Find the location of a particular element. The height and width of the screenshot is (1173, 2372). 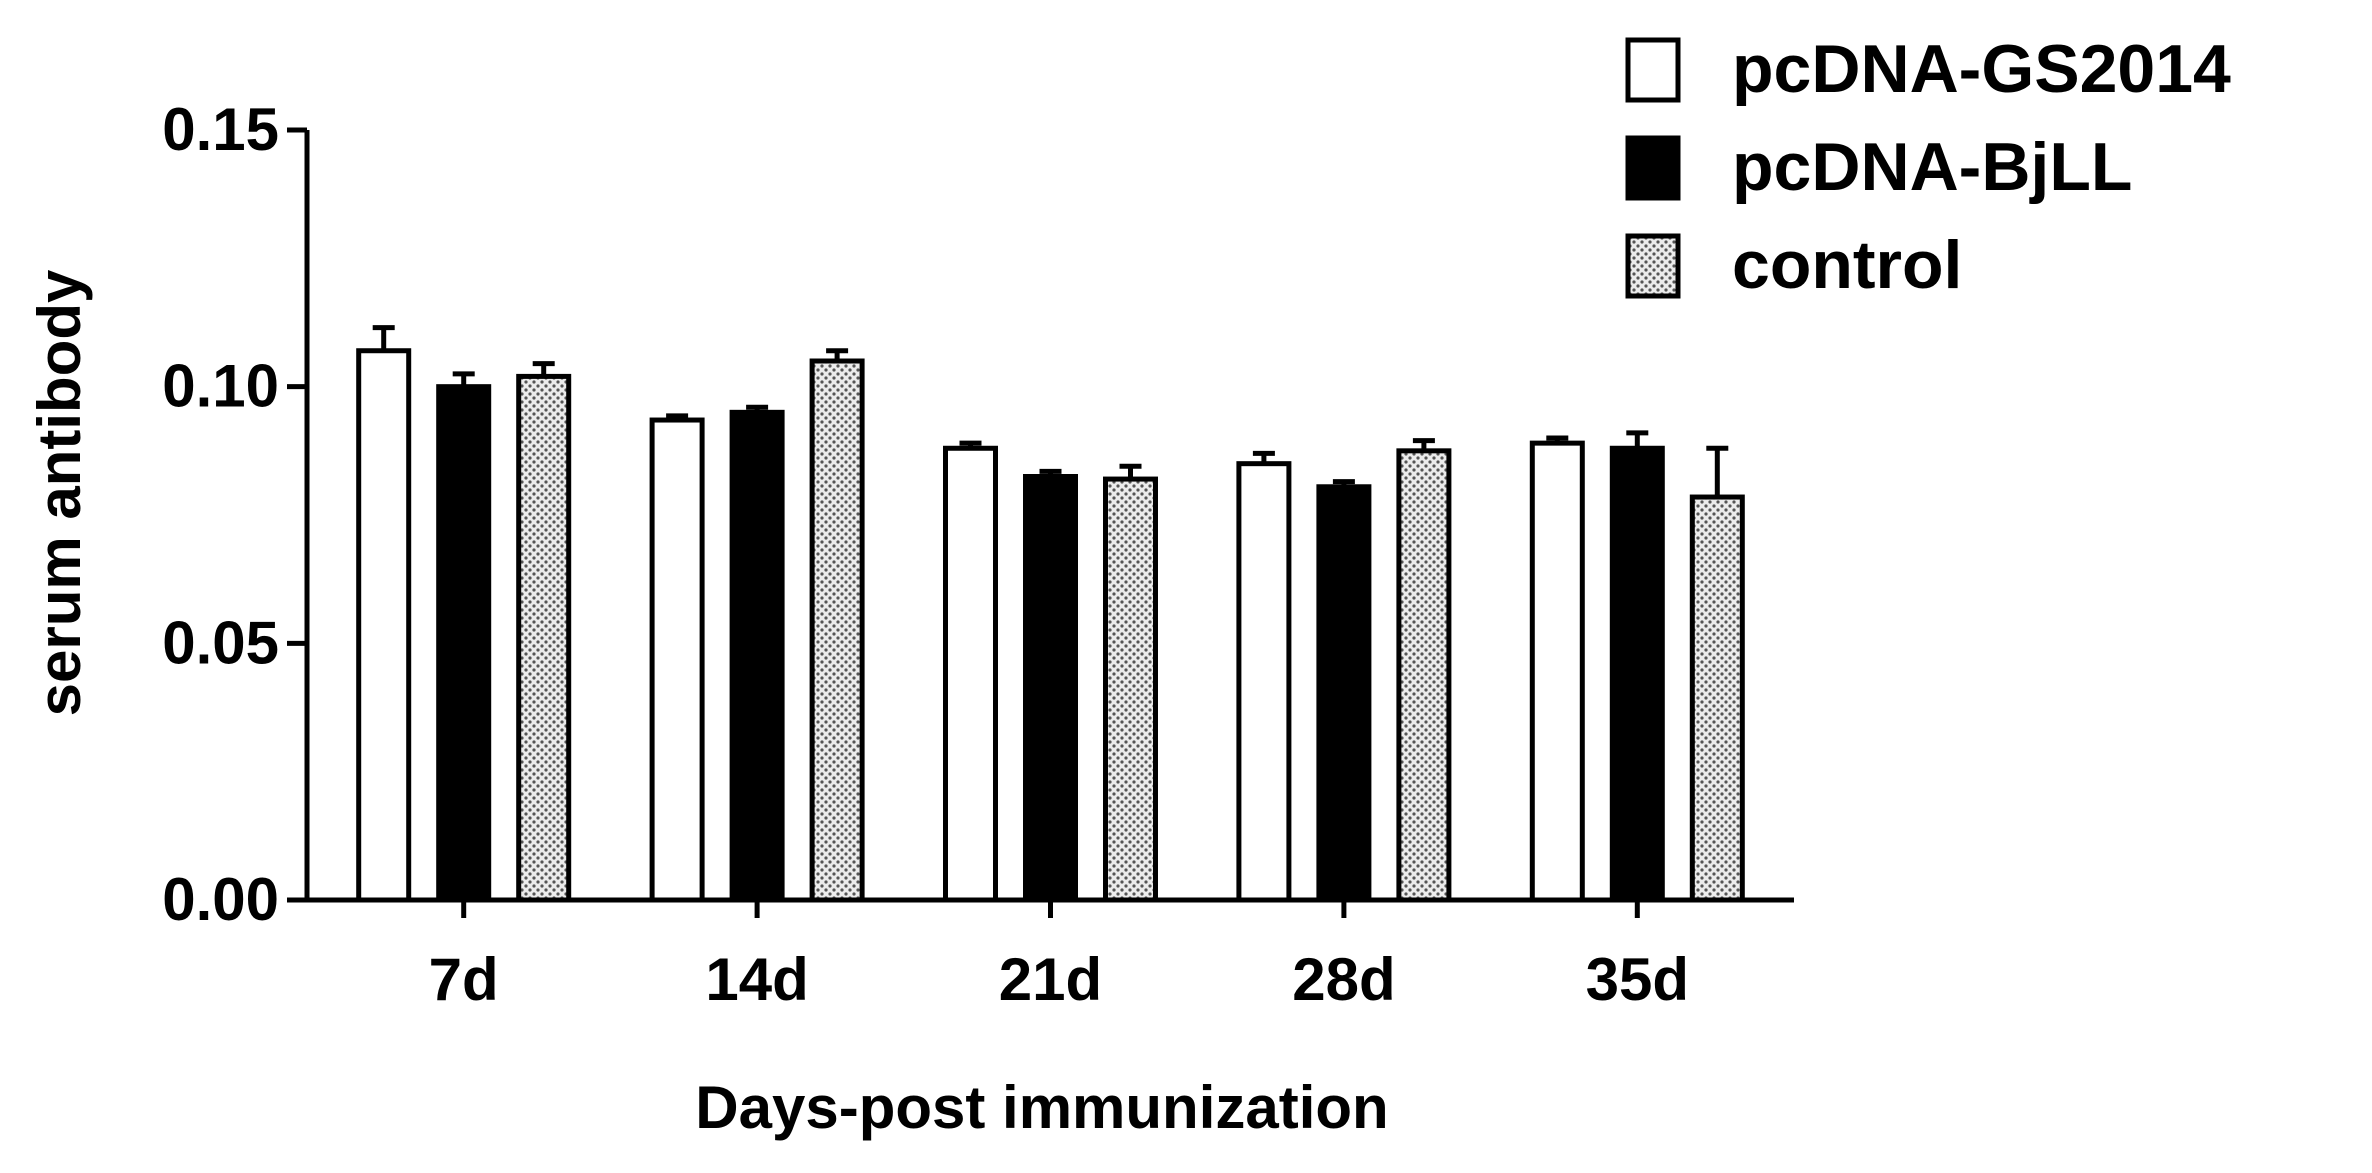

y-tick-label: 0.00 is located at coordinates (220, 899).